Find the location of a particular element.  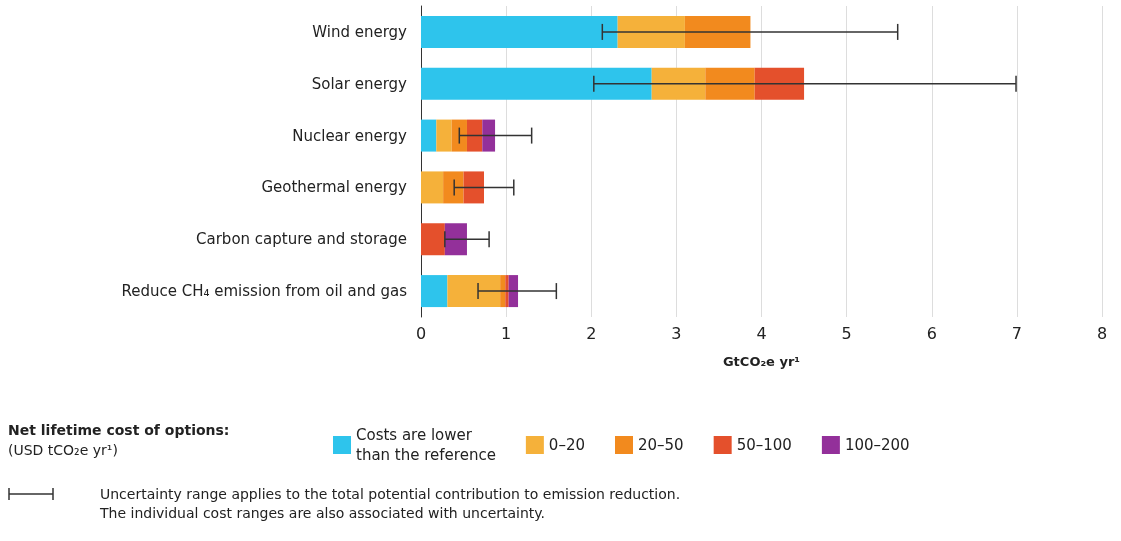

x-tick-label: 5 is located at coordinates (846, 333).